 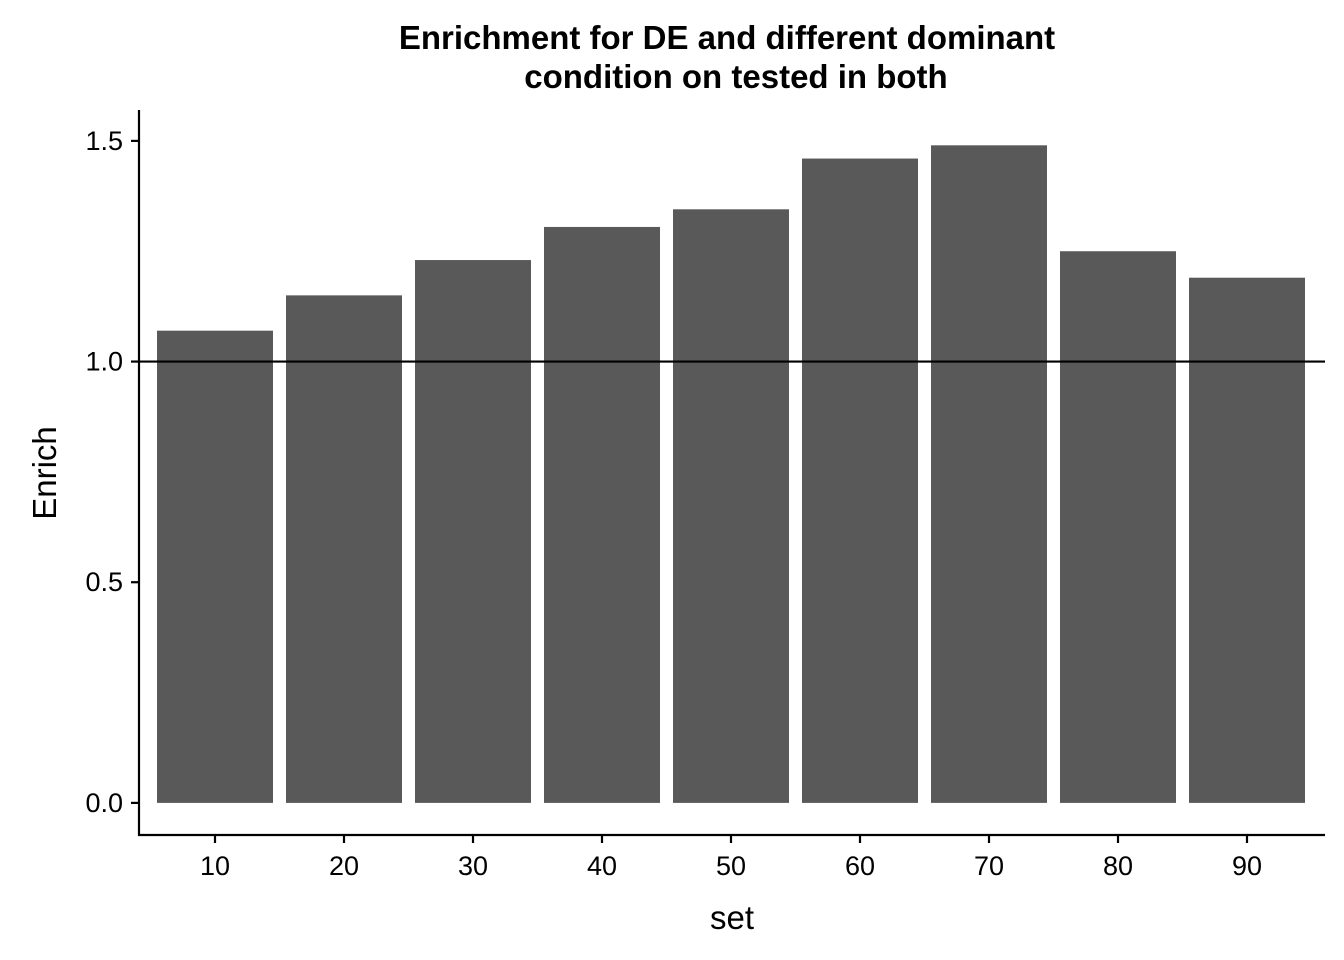 What do you see at coordinates (215, 866) in the screenshot?
I see `x-tick-label: 10` at bounding box center [215, 866].